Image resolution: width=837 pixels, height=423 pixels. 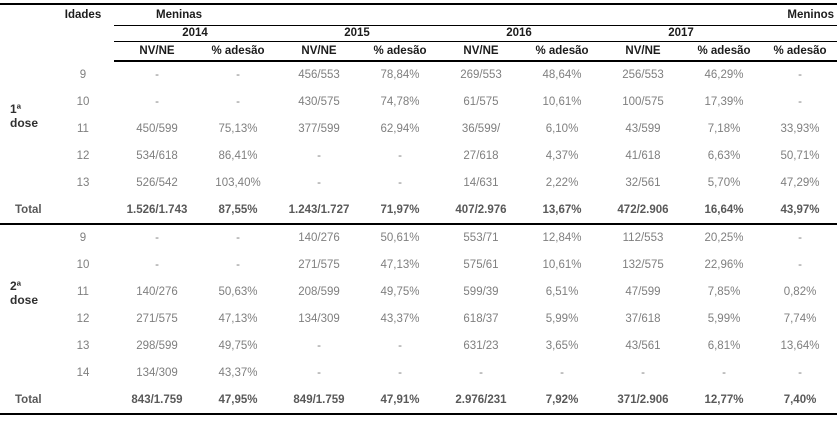 I want to click on header-meninos: Meninos, so click(x=799, y=15).